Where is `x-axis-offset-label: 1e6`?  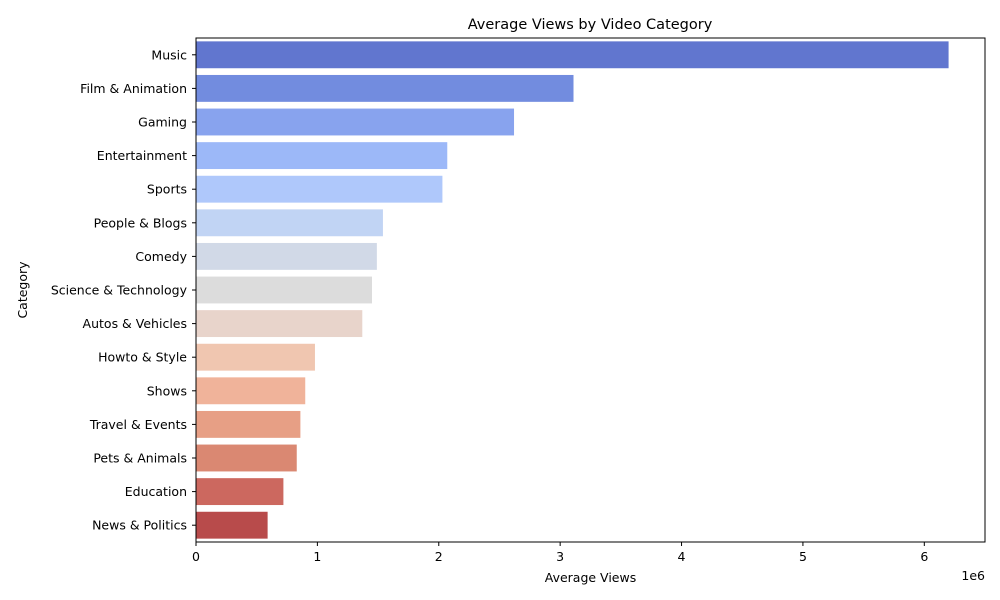
x-axis-offset-label: 1e6 is located at coordinates (973, 575).